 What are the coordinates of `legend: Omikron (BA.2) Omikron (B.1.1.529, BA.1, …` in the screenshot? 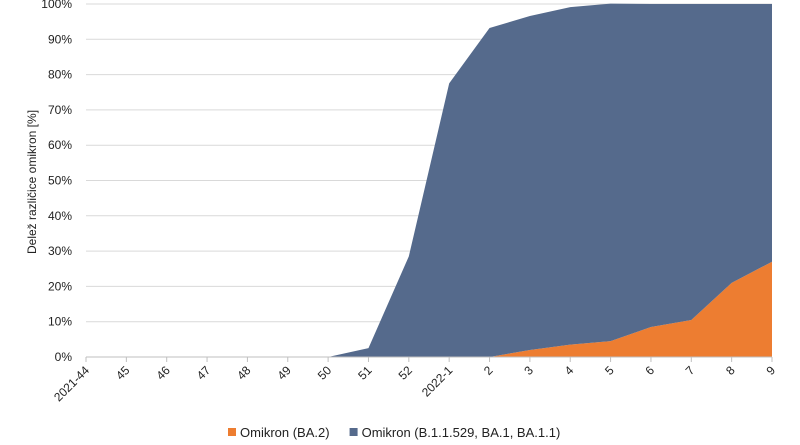 It's located at (394, 432).